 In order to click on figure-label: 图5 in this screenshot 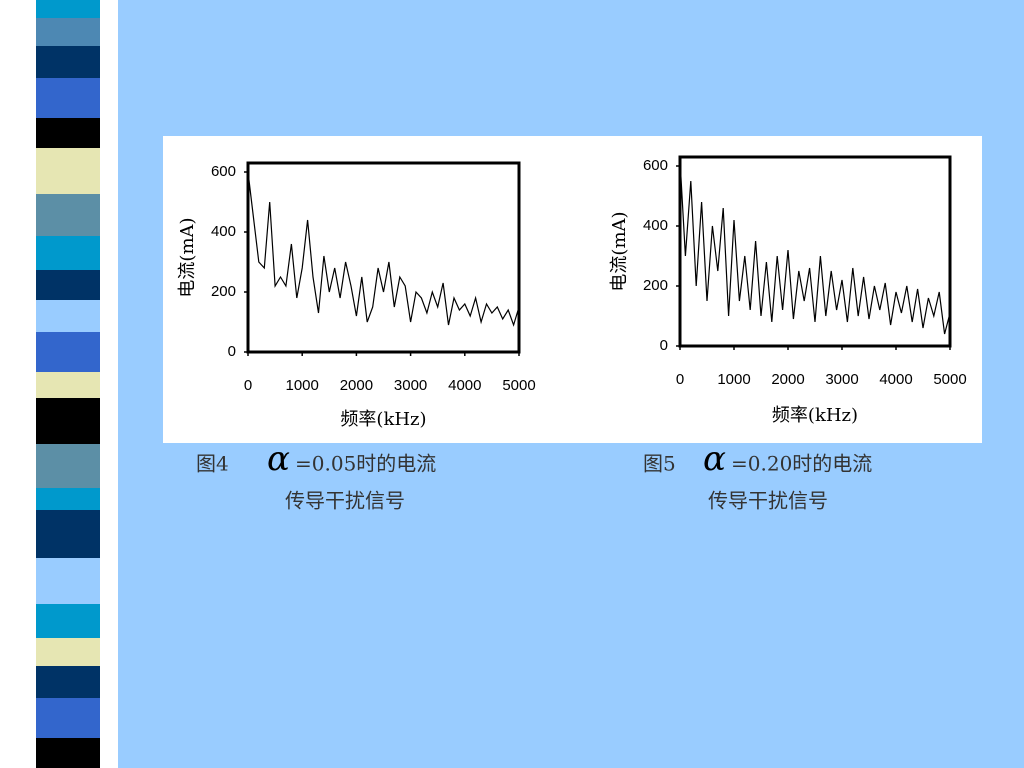, I will do `click(659, 464)`.